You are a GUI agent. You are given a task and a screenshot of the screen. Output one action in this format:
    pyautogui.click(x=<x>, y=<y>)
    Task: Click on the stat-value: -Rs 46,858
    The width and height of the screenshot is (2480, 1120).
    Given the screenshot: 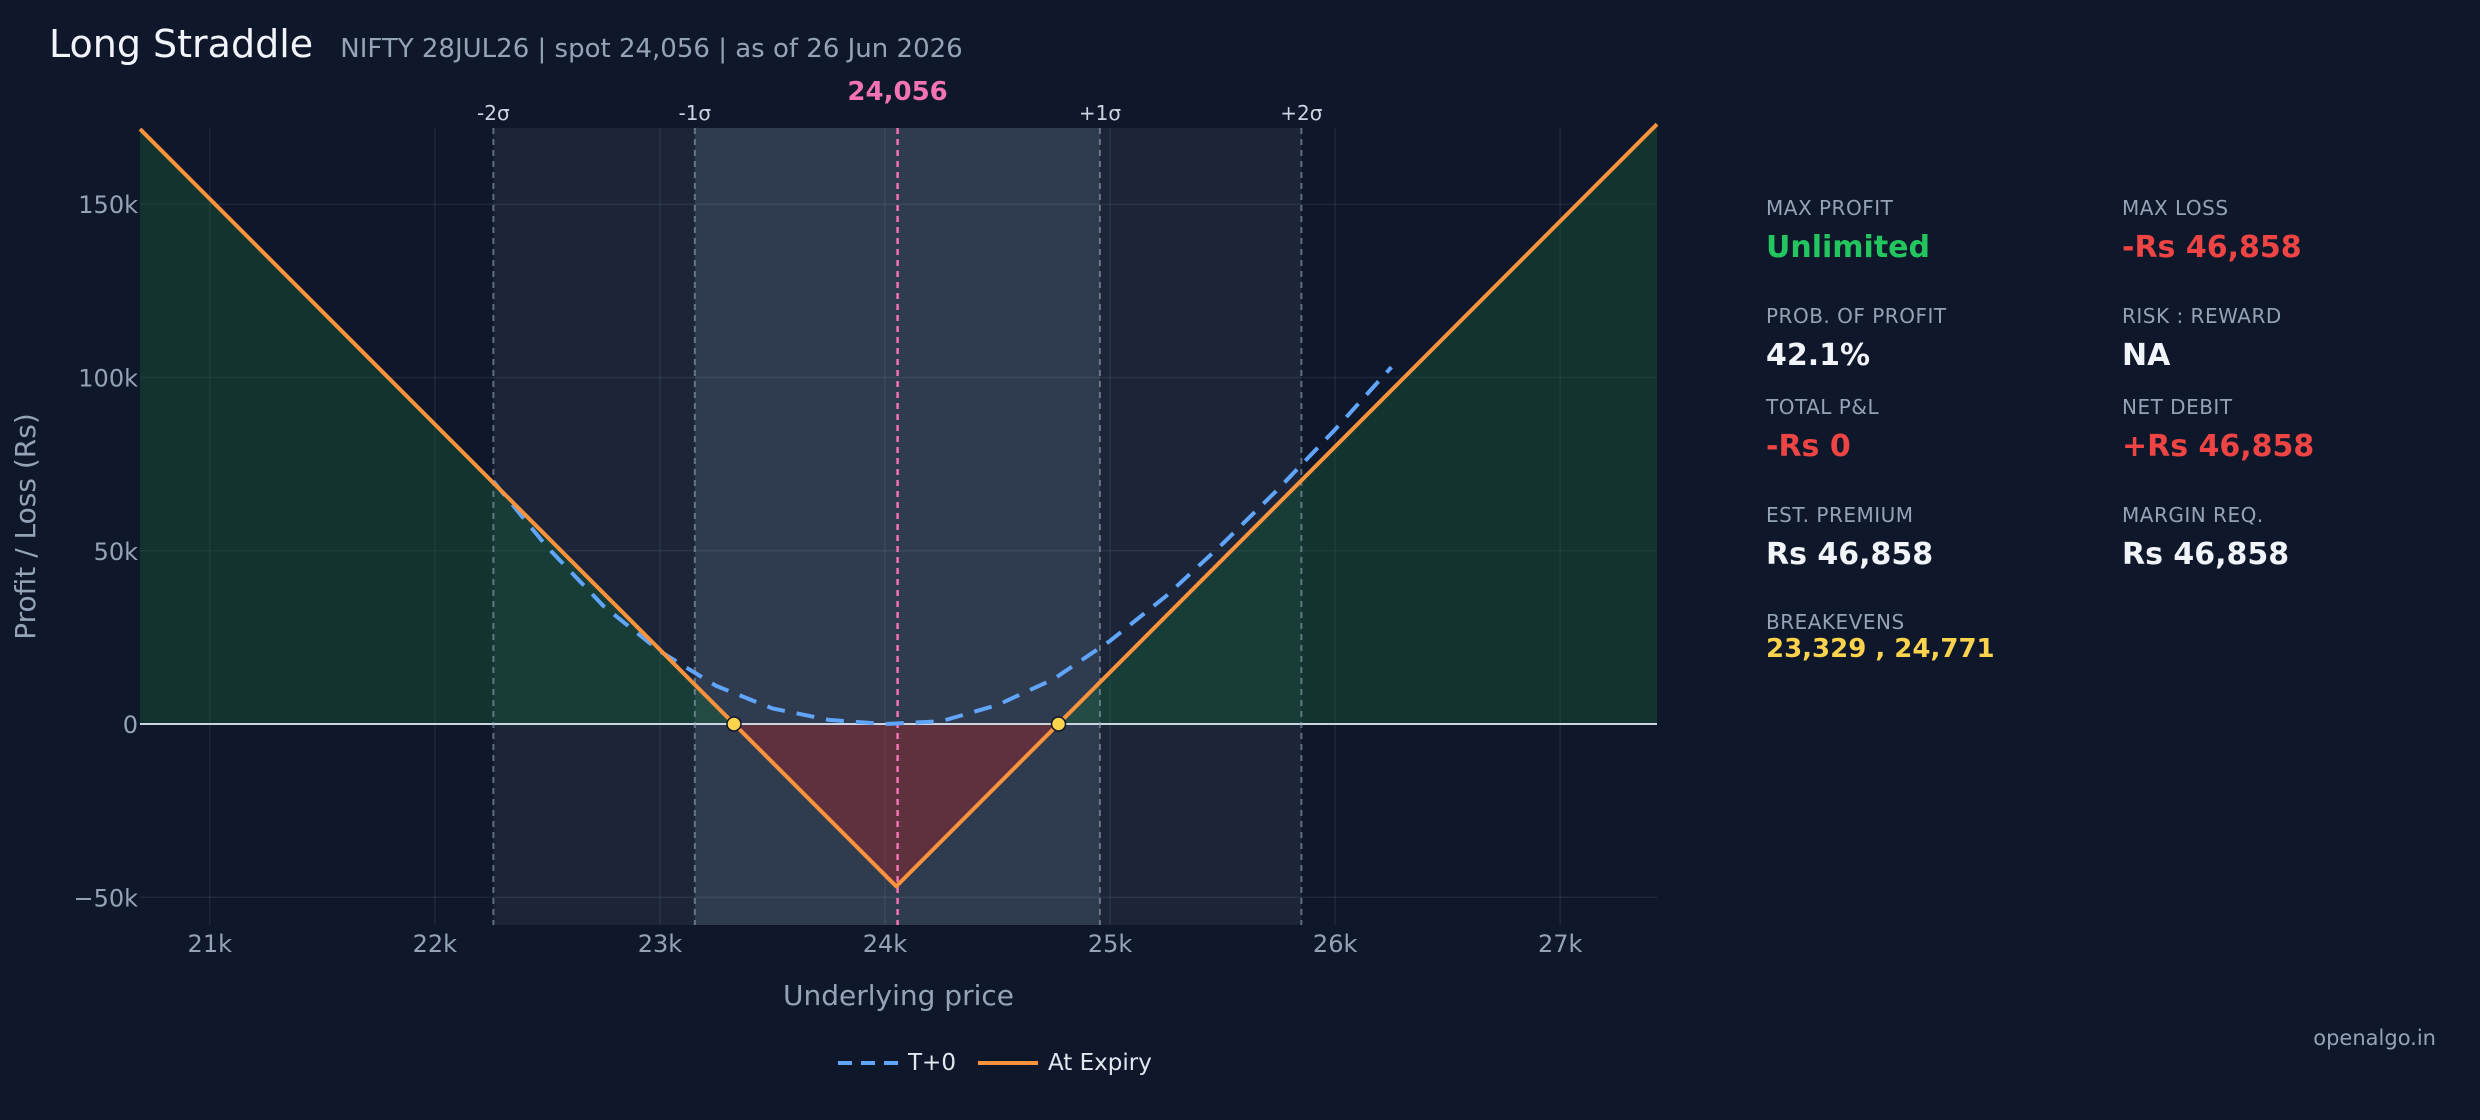 What is the action you would take?
    pyautogui.click(x=2212, y=247)
    